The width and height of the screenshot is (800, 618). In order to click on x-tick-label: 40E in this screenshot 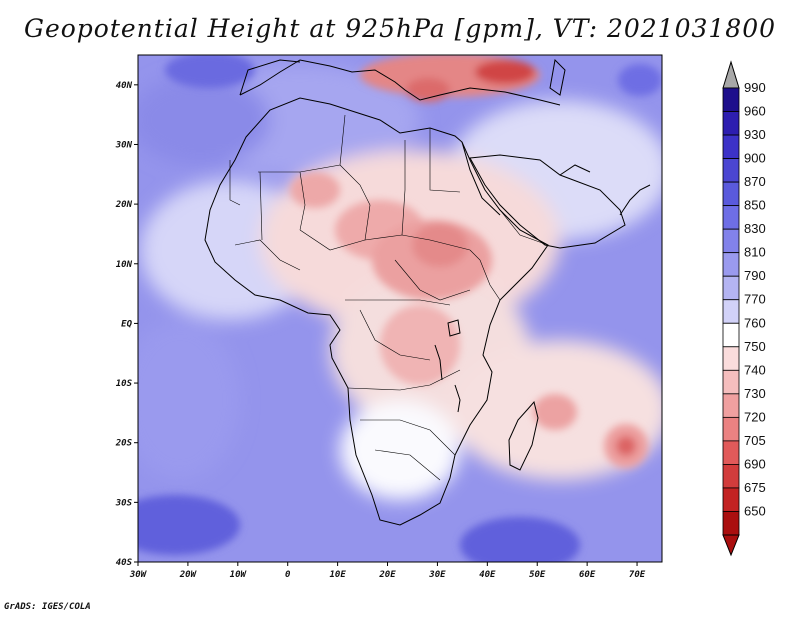, I will do `click(487, 575)`.